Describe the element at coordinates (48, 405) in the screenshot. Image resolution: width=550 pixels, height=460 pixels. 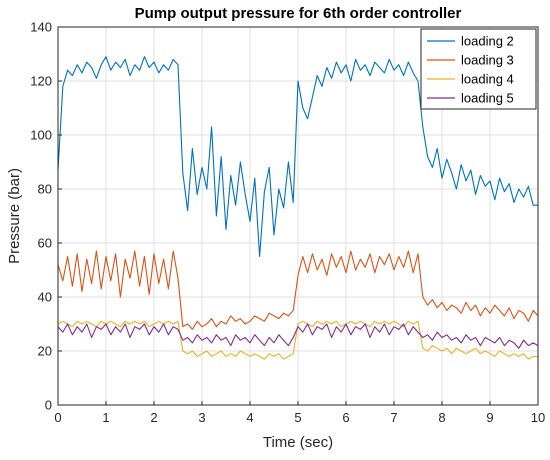
I see `y-tick-label: 0` at that location.